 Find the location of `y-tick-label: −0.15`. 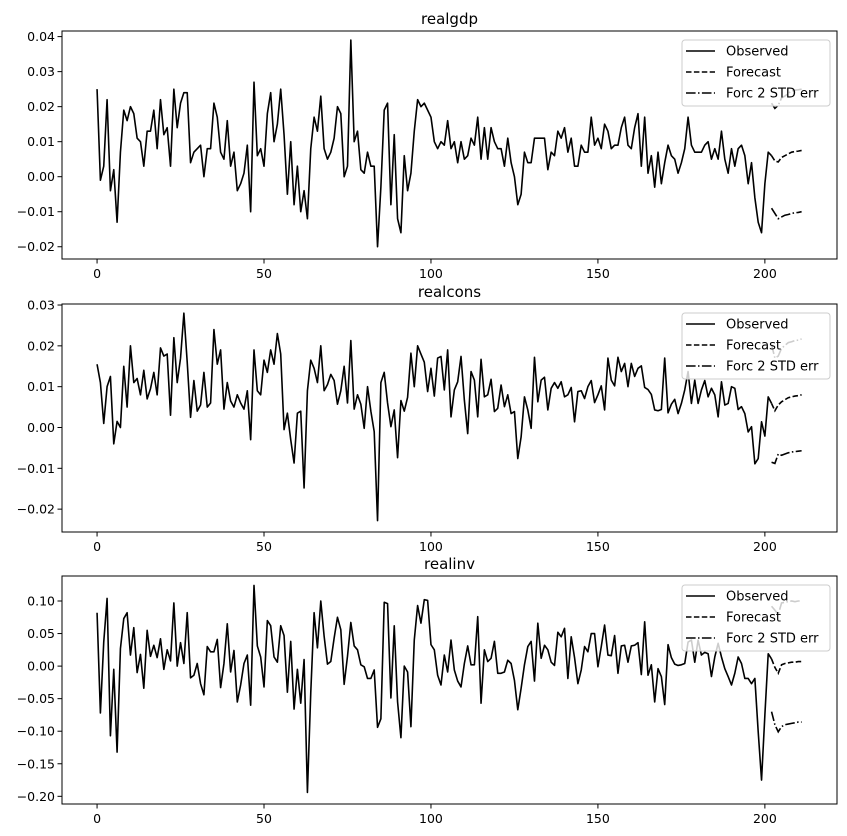

y-tick-label: −0.15 is located at coordinates (36, 763).